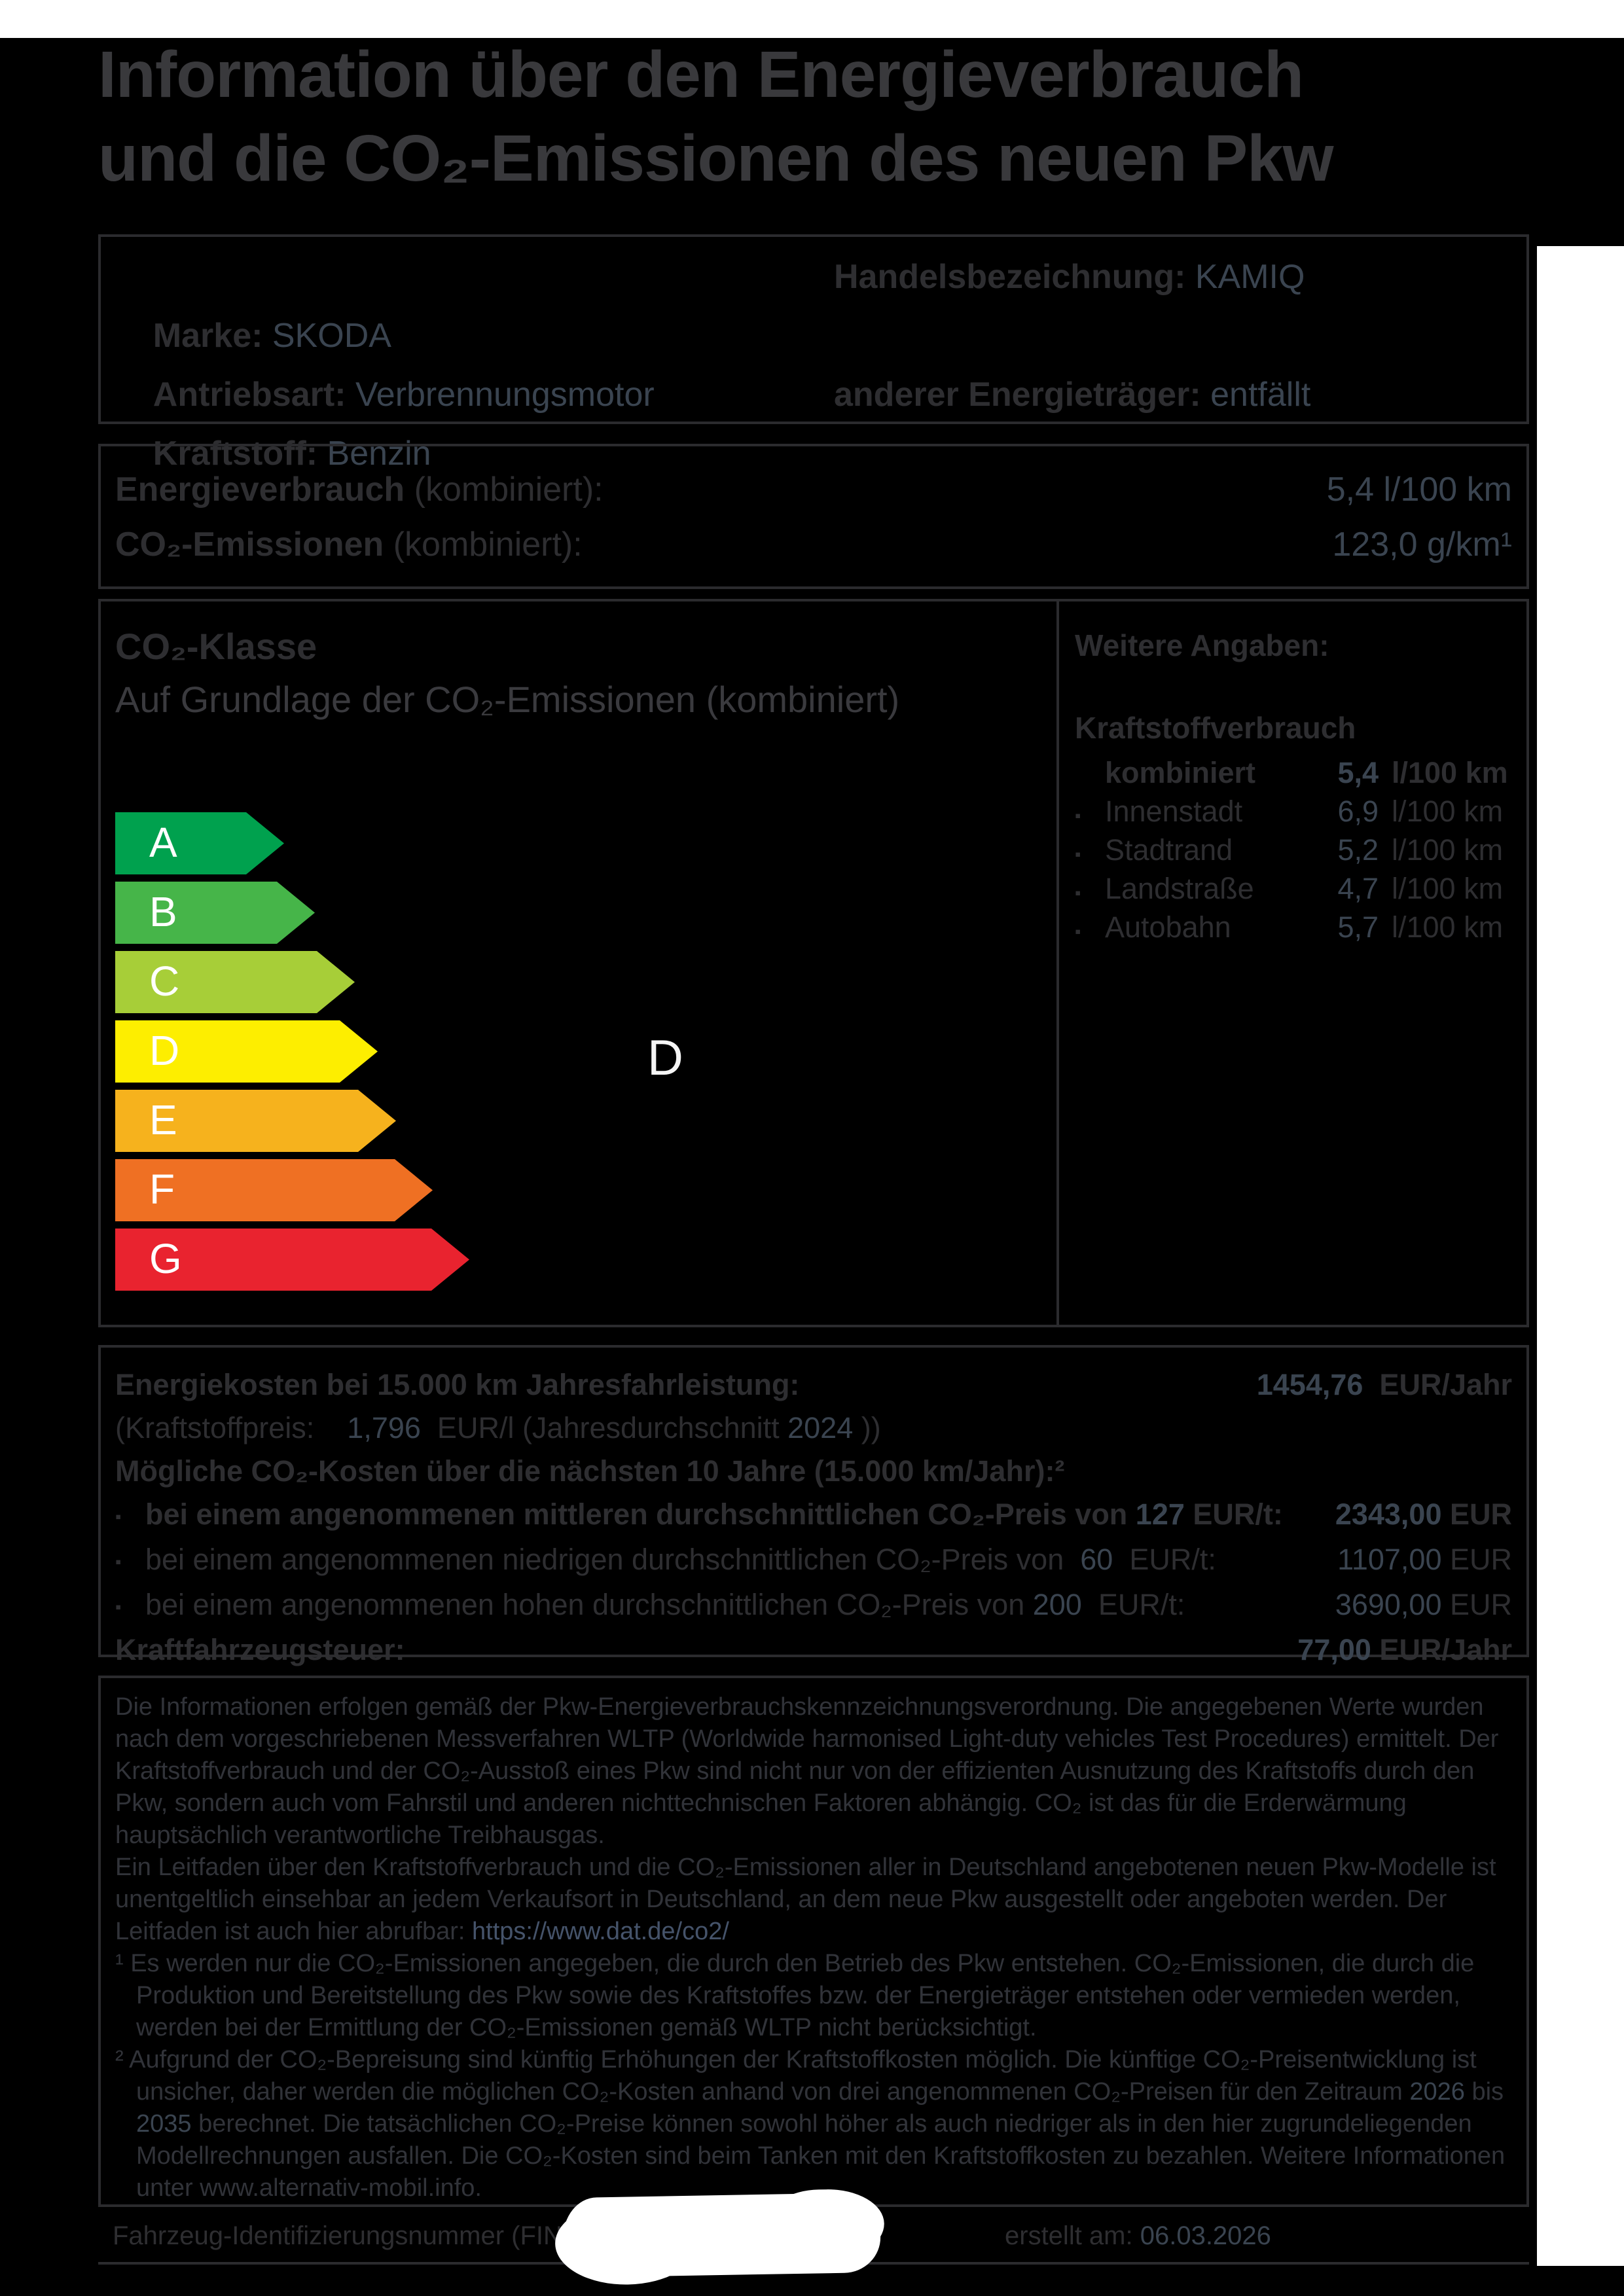  Describe the element at coordinates (1424, 1560) in the screenshot. I see `energy-cost-value: 1107,00 EUR` at that location.